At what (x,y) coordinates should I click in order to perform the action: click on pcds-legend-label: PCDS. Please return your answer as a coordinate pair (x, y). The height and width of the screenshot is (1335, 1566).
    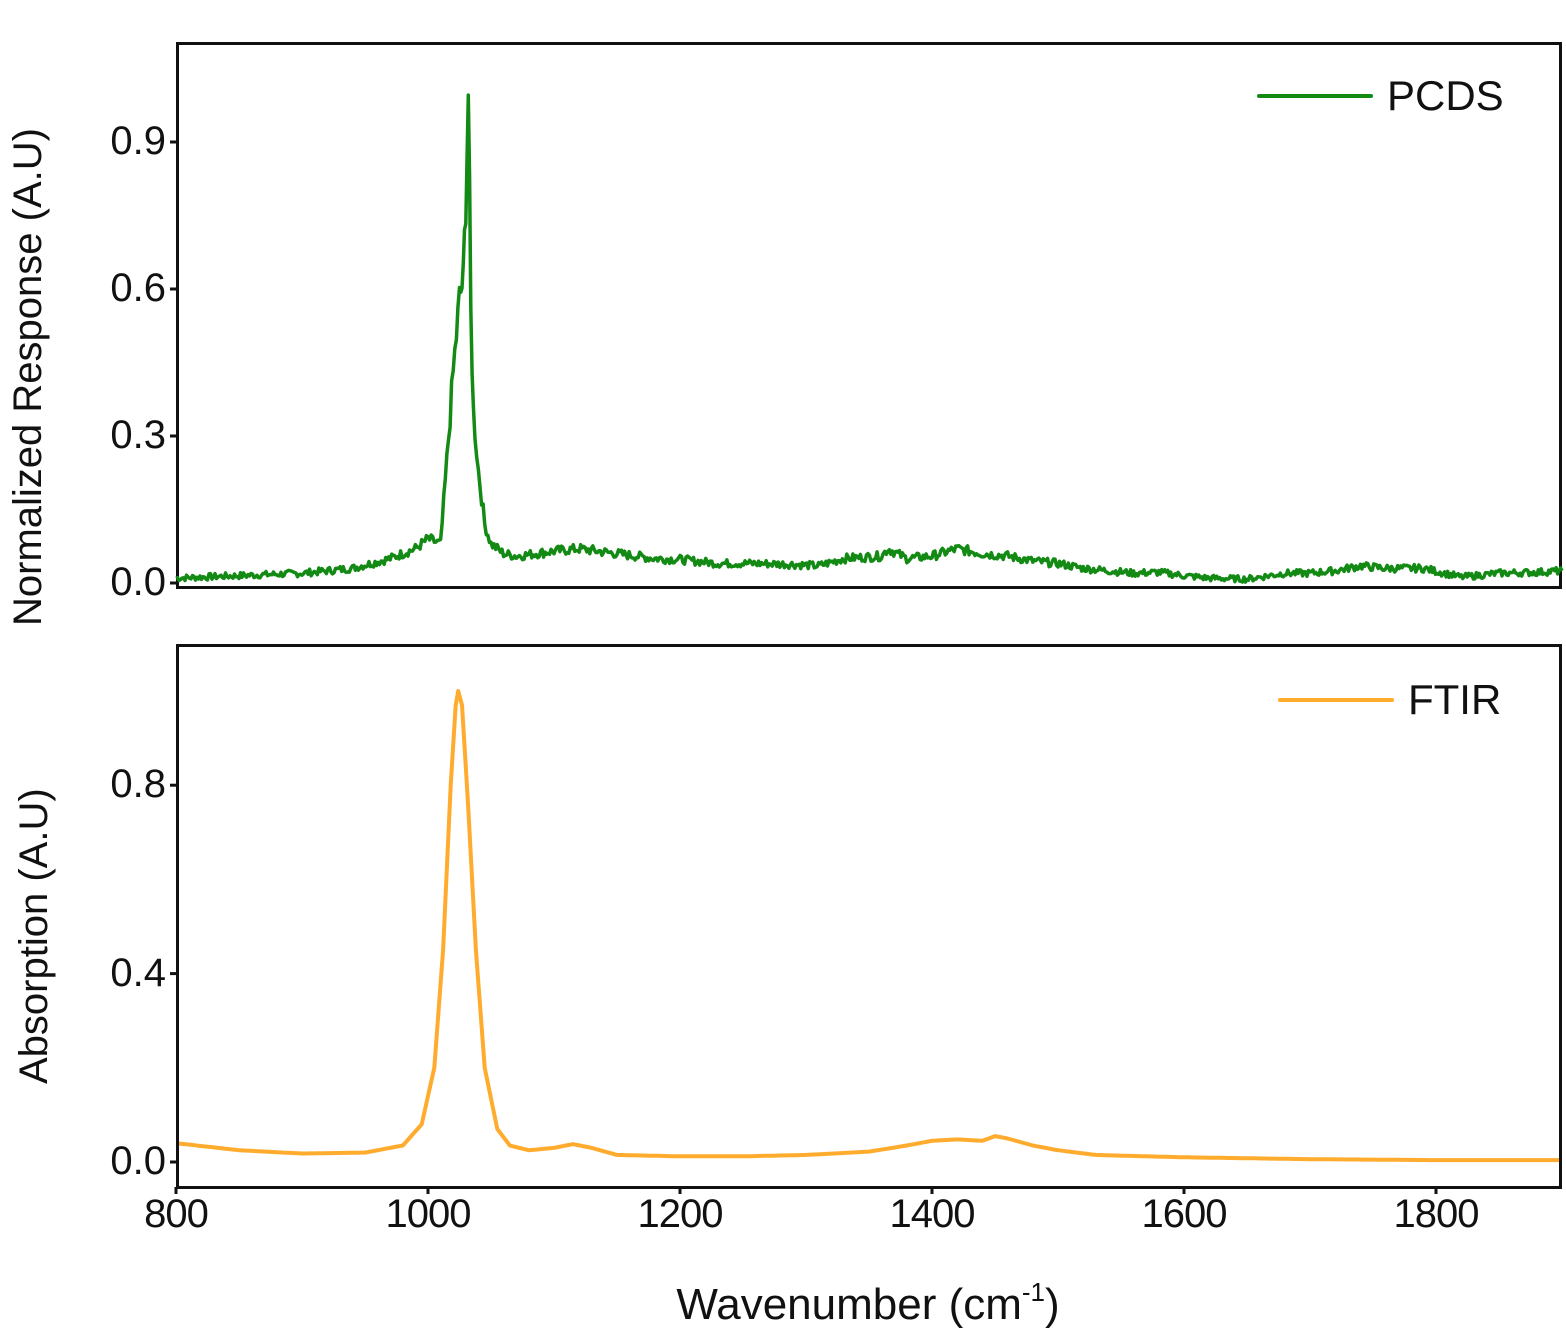
    Looking at the image, I should click on (1445, 95).